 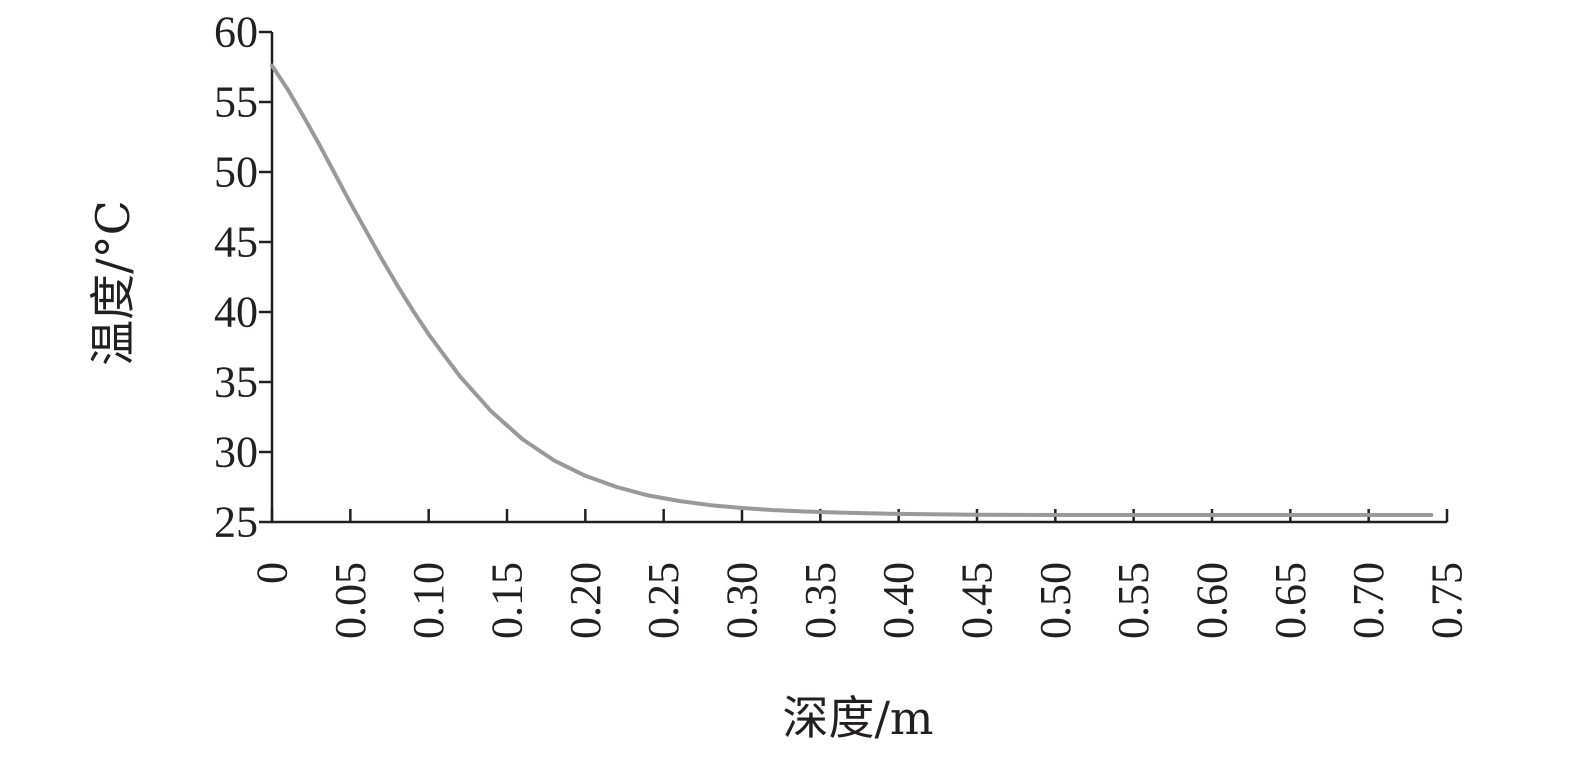 What do you see at coordinates (820, 600) in the screenshot?
I see `x-tick-label: 0.35` at bounding box center [820, 600].